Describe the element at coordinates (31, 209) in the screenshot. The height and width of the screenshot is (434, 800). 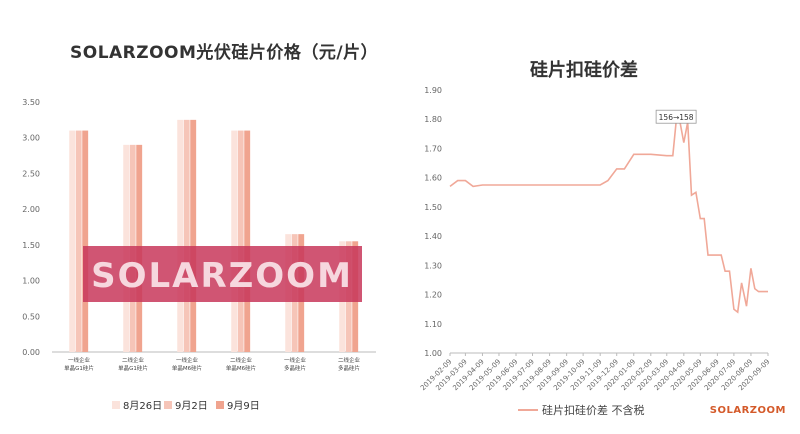
I see `y-tick-label: 2.00` at that location.